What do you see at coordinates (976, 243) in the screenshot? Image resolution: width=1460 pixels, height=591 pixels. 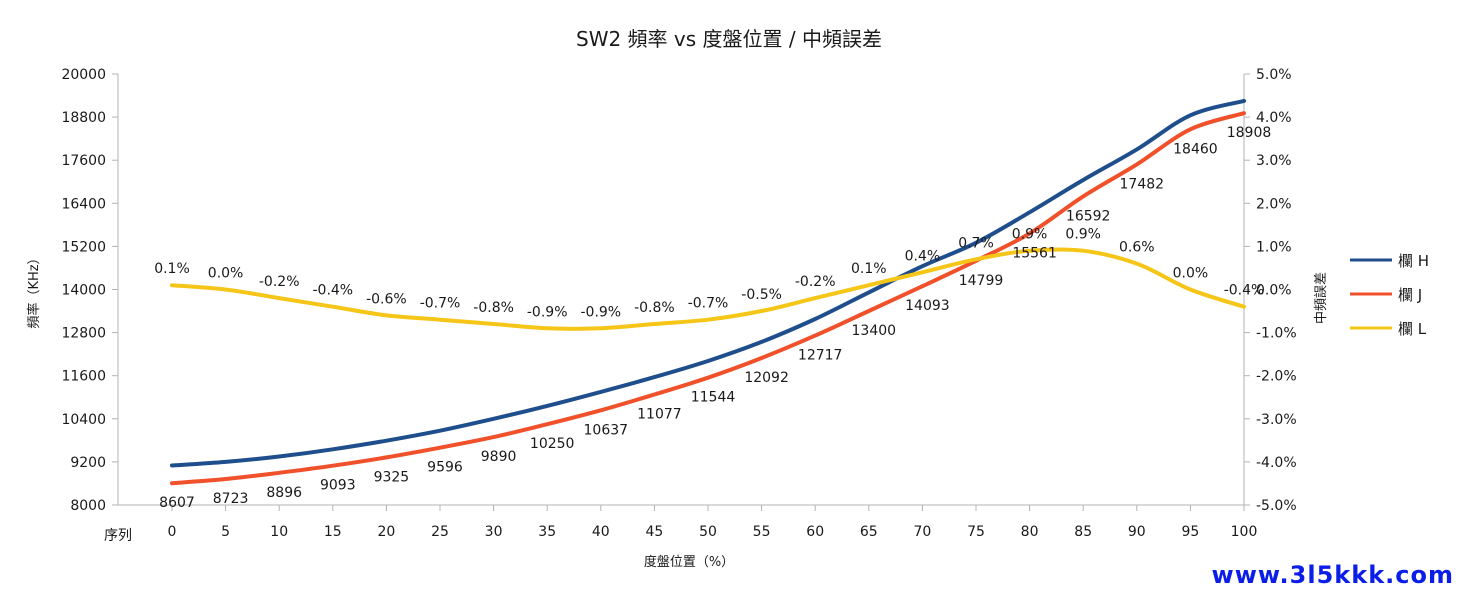 I see `data-label-l: 0.7%` at bounding box center [976, 243].